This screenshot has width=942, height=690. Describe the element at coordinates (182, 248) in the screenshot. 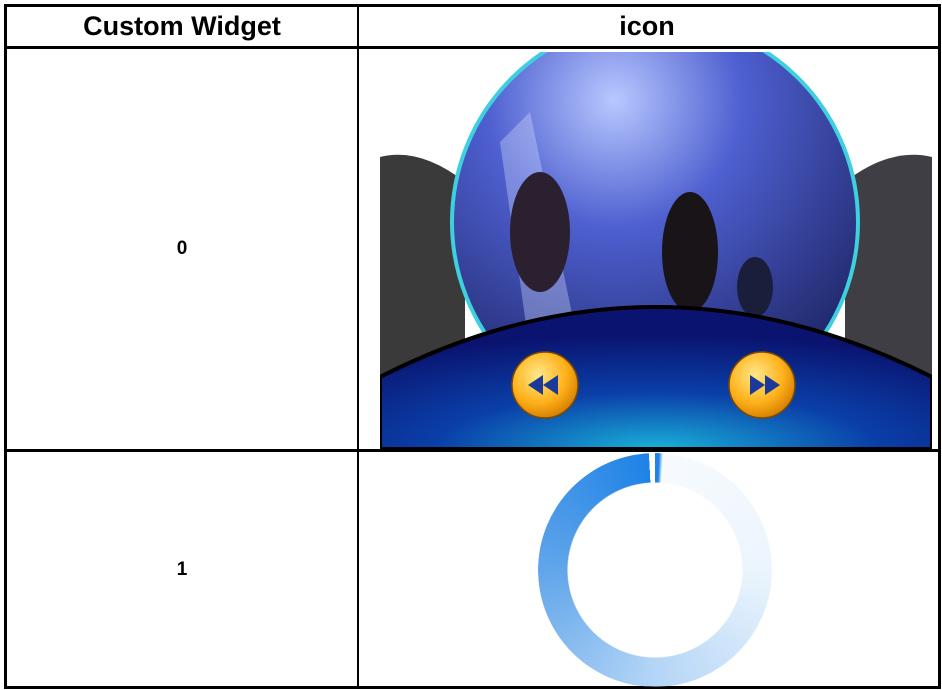

I see `row-label: 0` at that location.